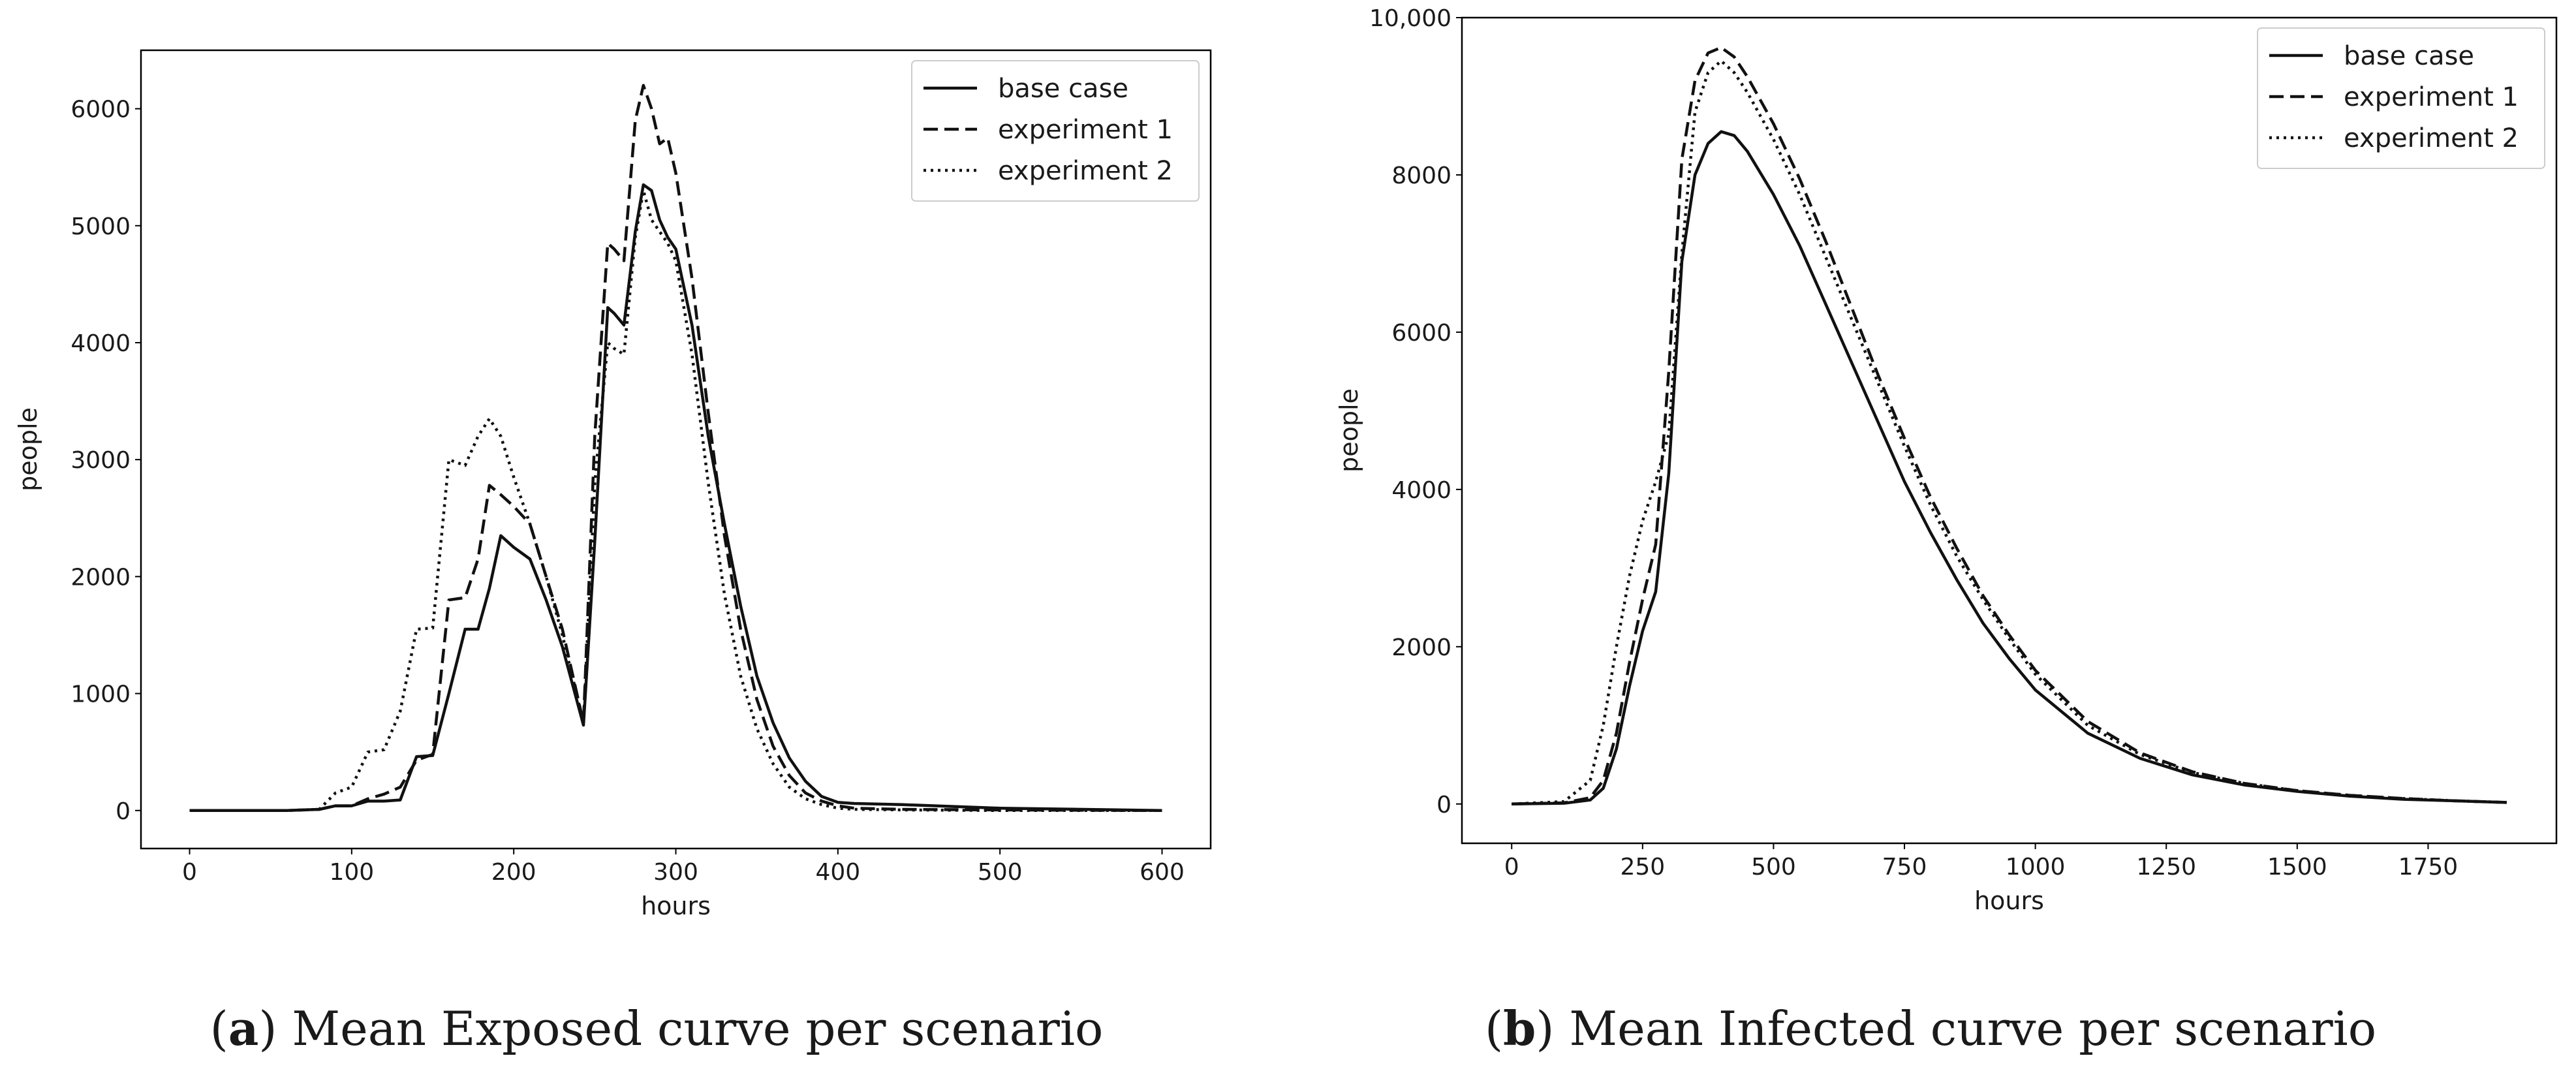  Describe the element at coordinates (243, 1028) in the screenshot. I see `caption-a-letter: a` at that location.